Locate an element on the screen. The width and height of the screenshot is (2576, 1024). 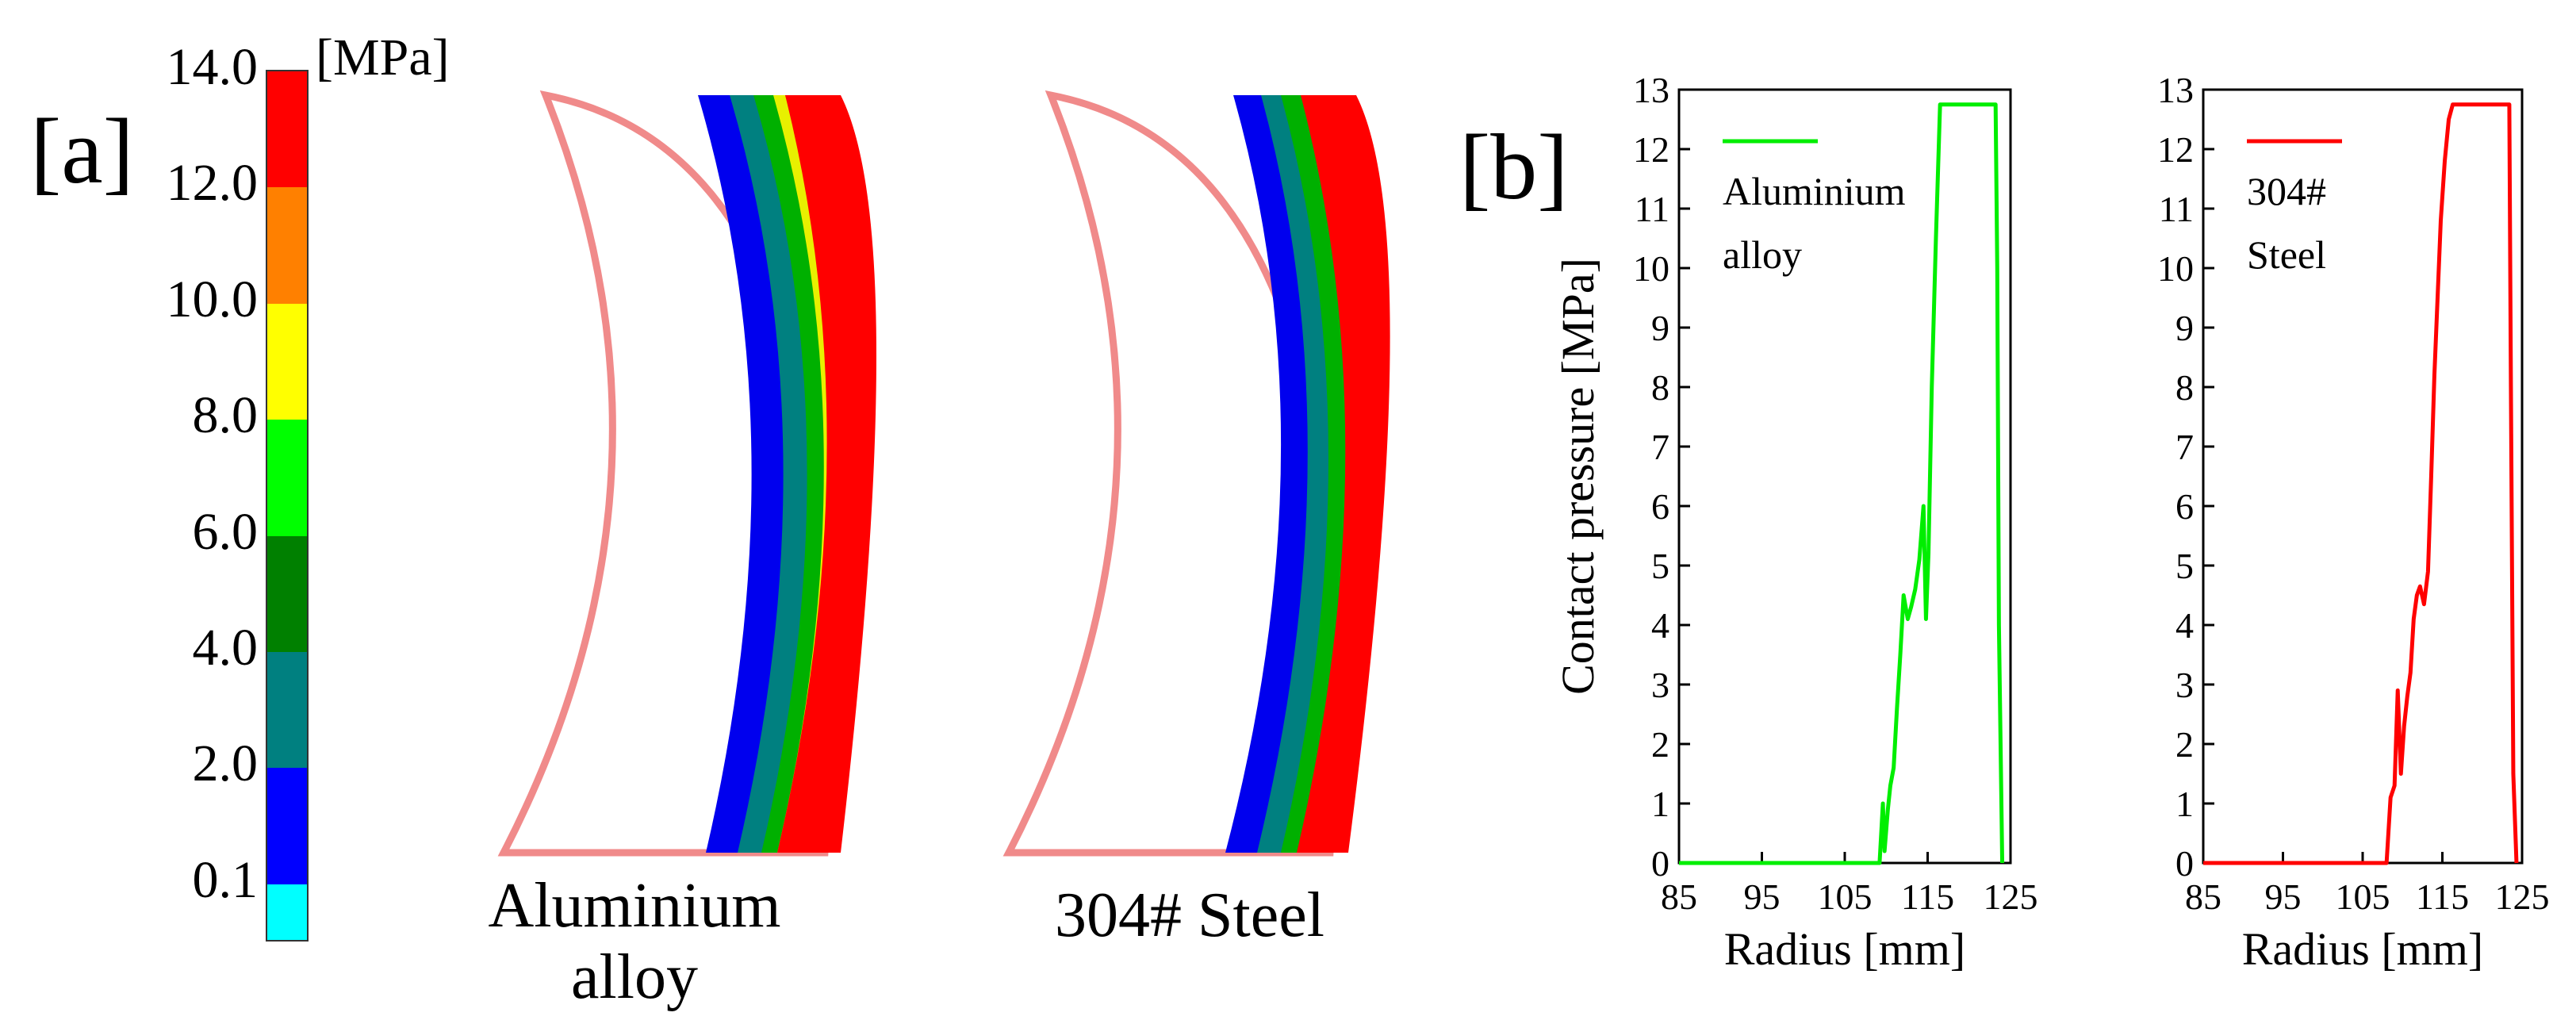
colorbar-tick-label: 14.0 is located at coordinates (213, 67).